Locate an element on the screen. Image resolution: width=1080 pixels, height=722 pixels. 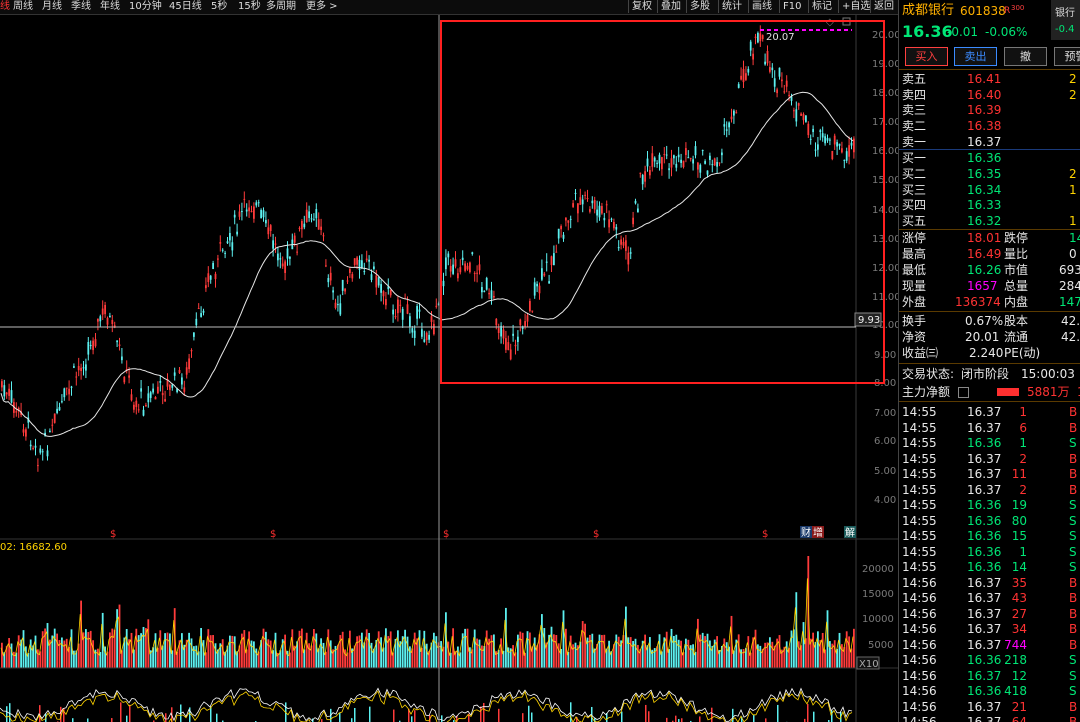
btn-back: 返回 is located at coordinates (883, 6).